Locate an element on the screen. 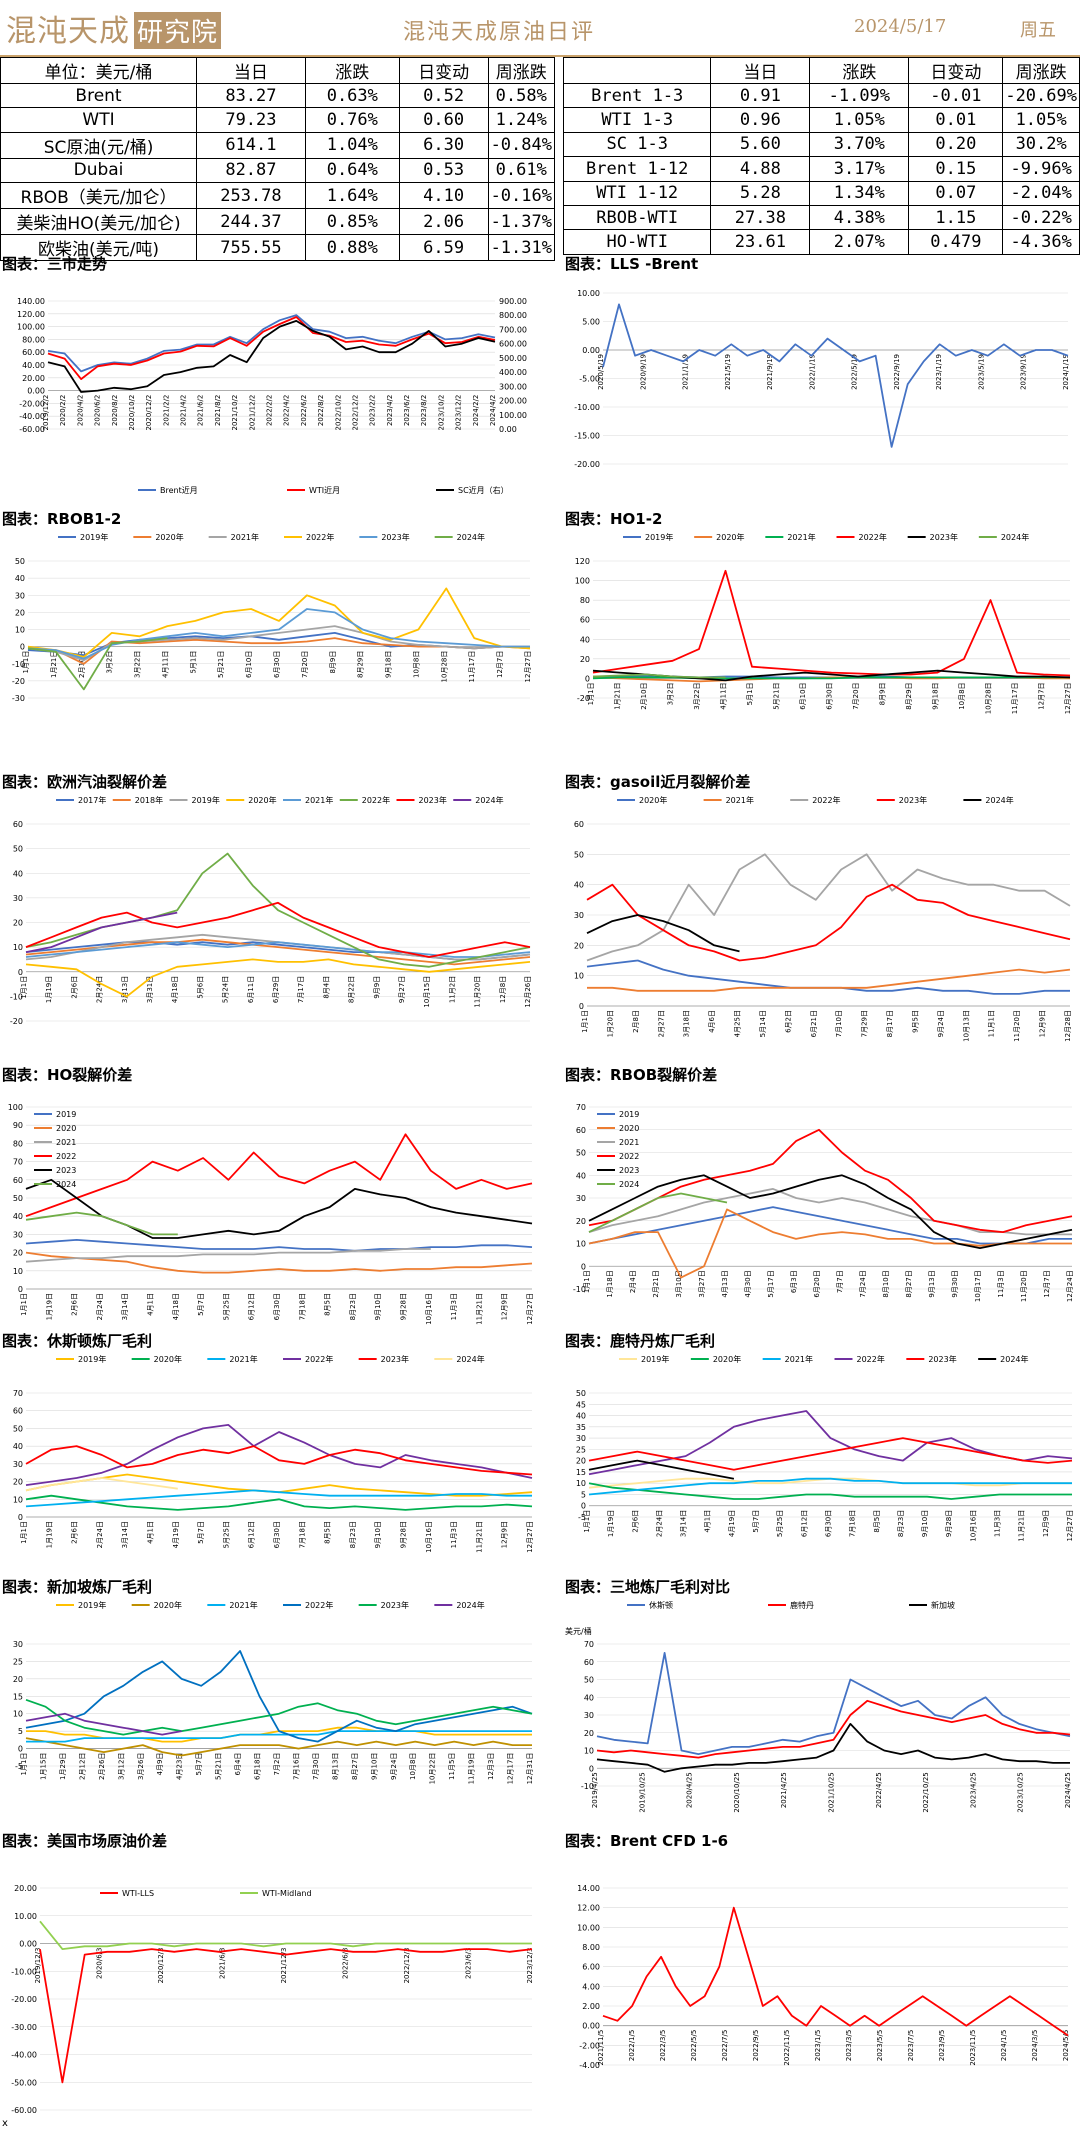 The image size is (1080, 2134). y2-tick-label: 800.00 is located at coordinates (513, 315).